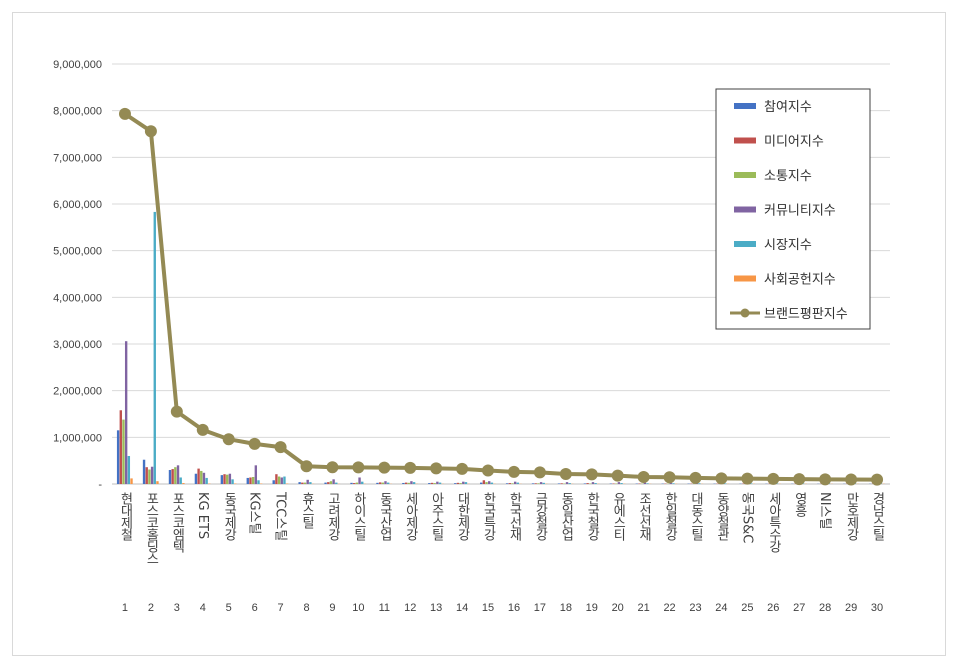 Image resolution: width=960 pixels, height=668 pixels. Describe the element at coordinates (794, 142) in the screenshot. I see `legend-label: 미디어지수` at that location.